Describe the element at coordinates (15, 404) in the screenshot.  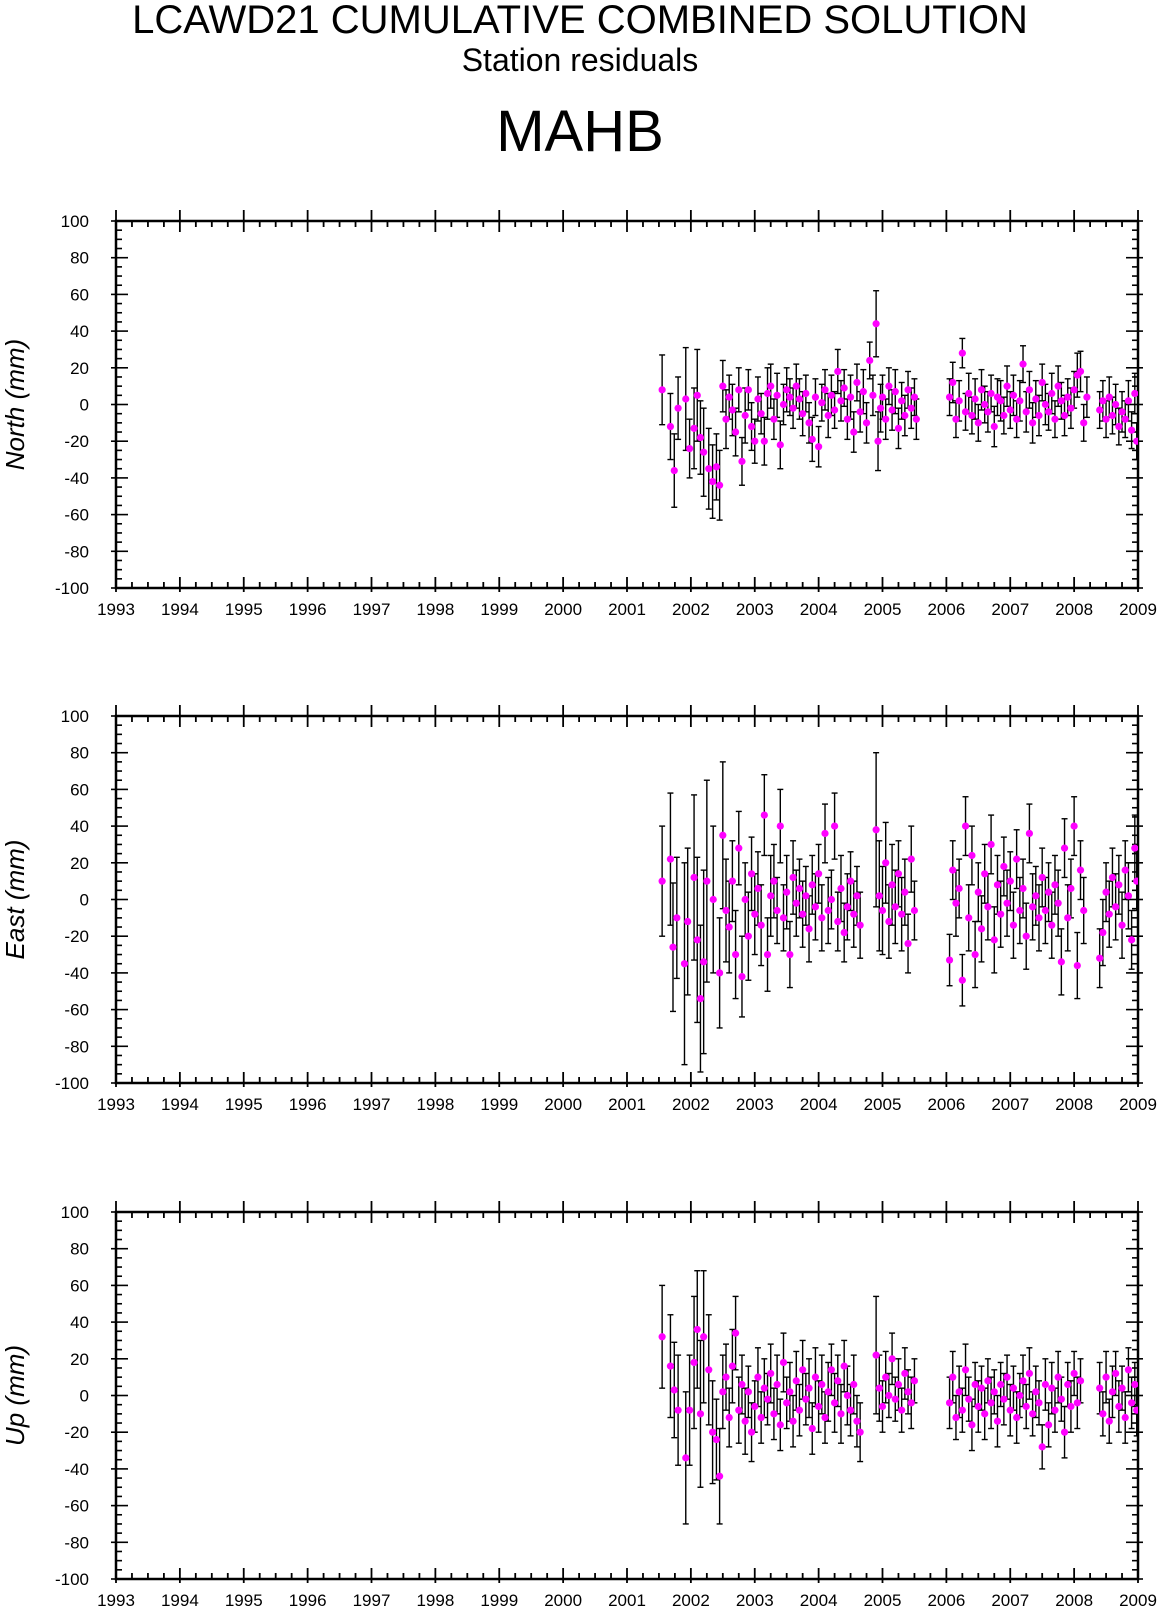
I see `north-y-axis-label: North (mm)` at that location.